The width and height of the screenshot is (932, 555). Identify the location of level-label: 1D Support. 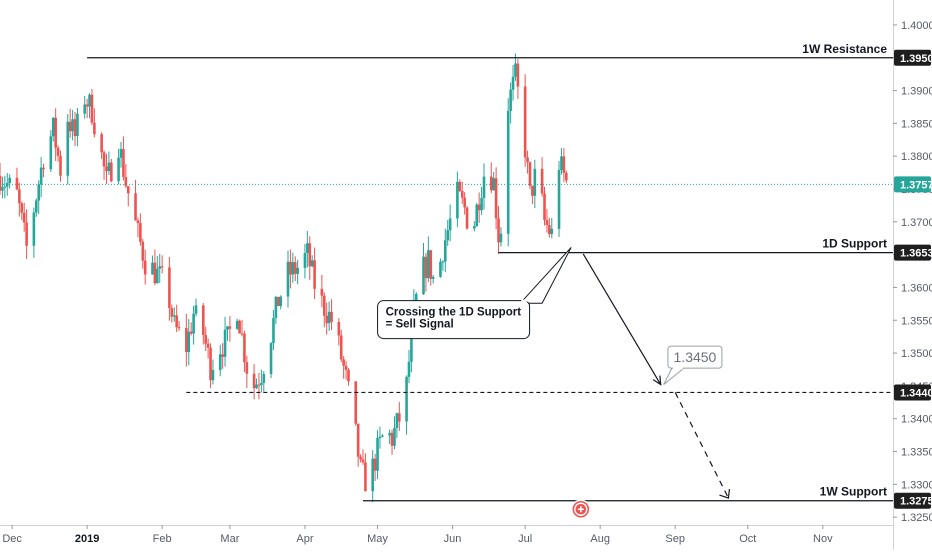
(854, 244).